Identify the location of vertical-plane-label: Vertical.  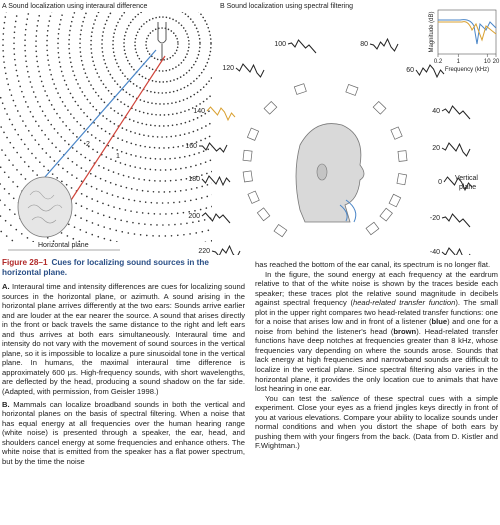
(466, 178).